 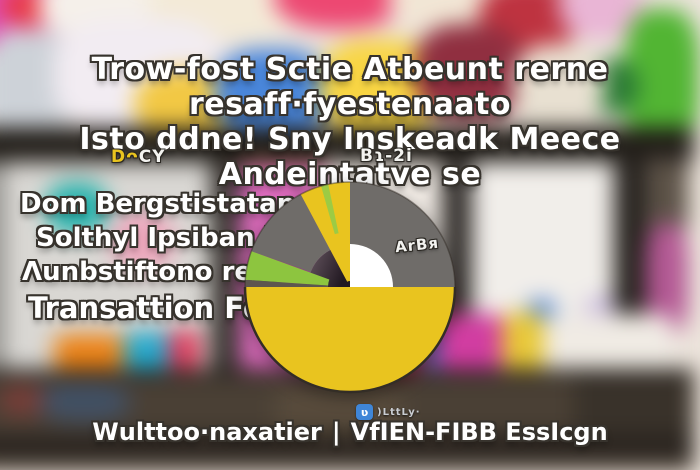 I want to click on donut-chart-svg, so click(x=350, y=287).